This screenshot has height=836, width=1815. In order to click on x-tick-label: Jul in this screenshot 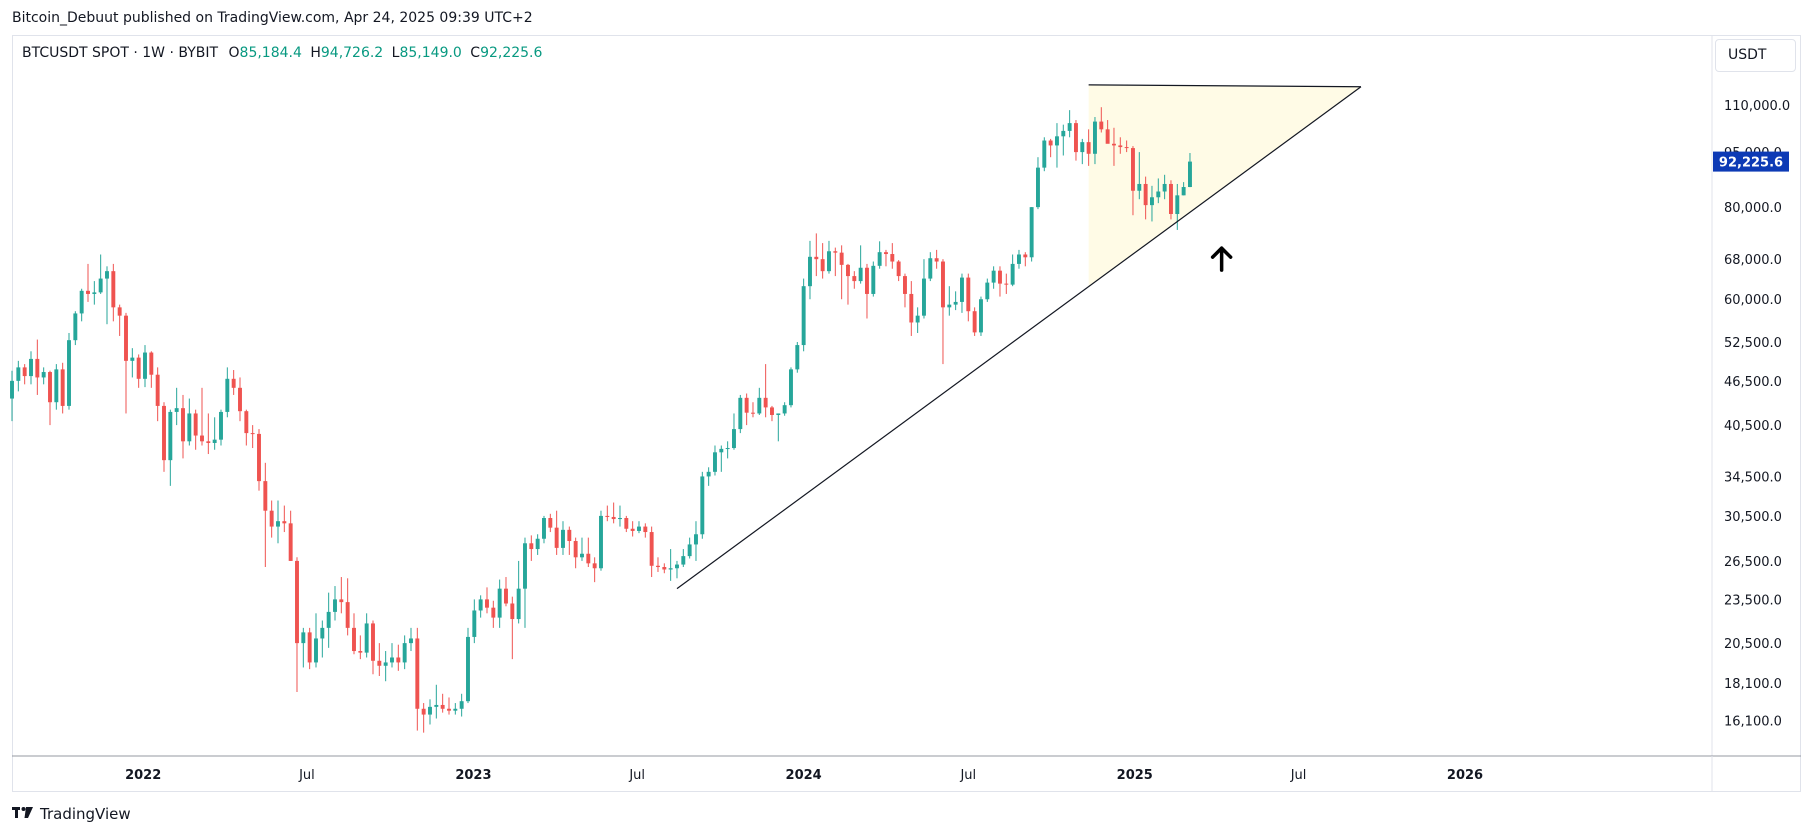, I will do `click(306, 775)`.